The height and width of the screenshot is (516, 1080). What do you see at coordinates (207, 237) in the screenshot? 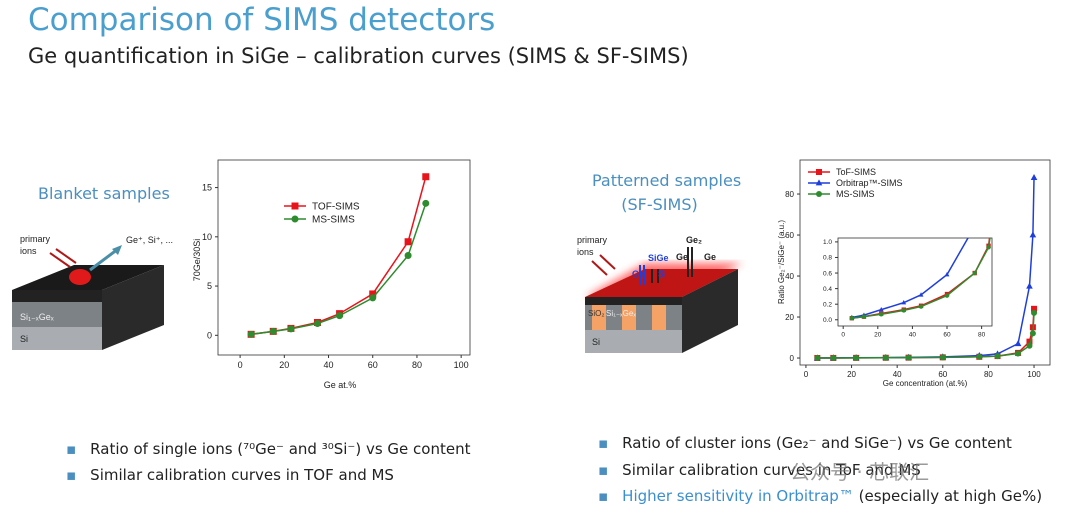
I see `y-tick-label: 10` at bounding box center [207, 237].